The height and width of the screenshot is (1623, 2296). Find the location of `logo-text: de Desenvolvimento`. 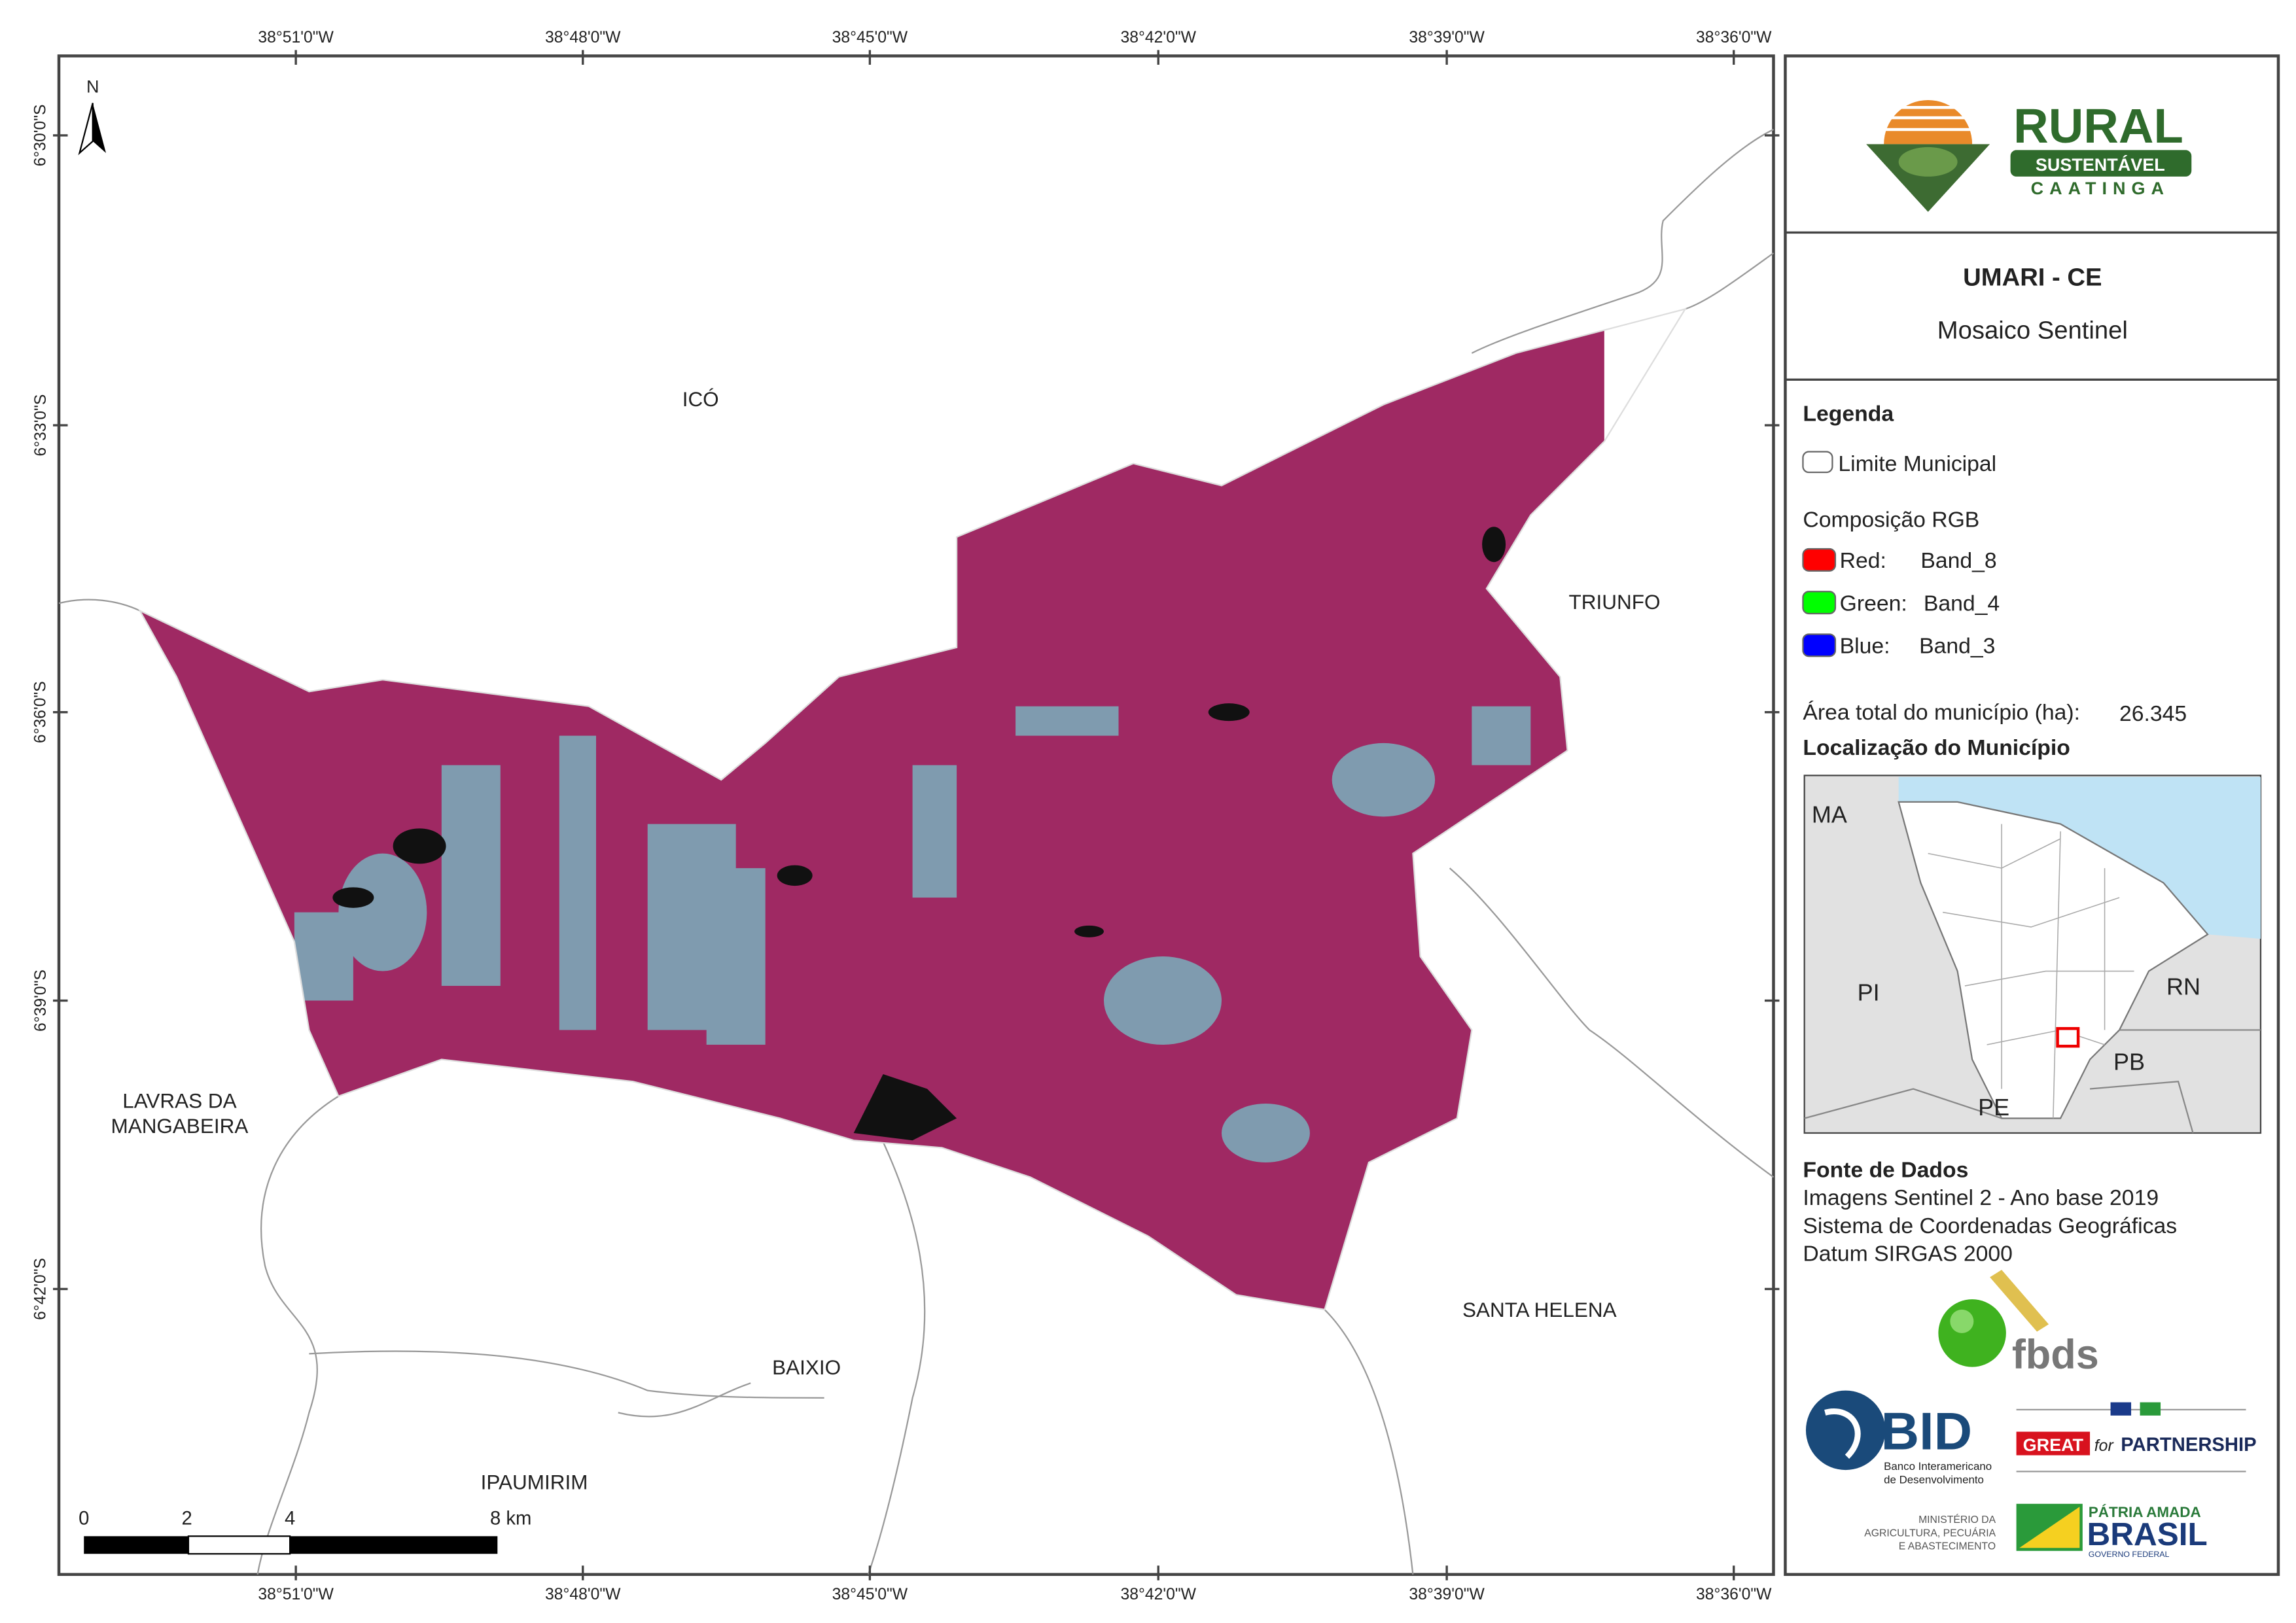

logo-text: de Desenvolvimento is located at coordinates (1934, 1480).